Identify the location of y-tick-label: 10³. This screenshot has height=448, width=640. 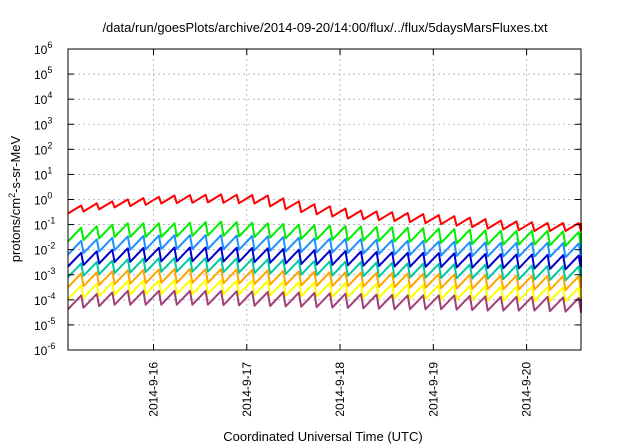
(43, 123).